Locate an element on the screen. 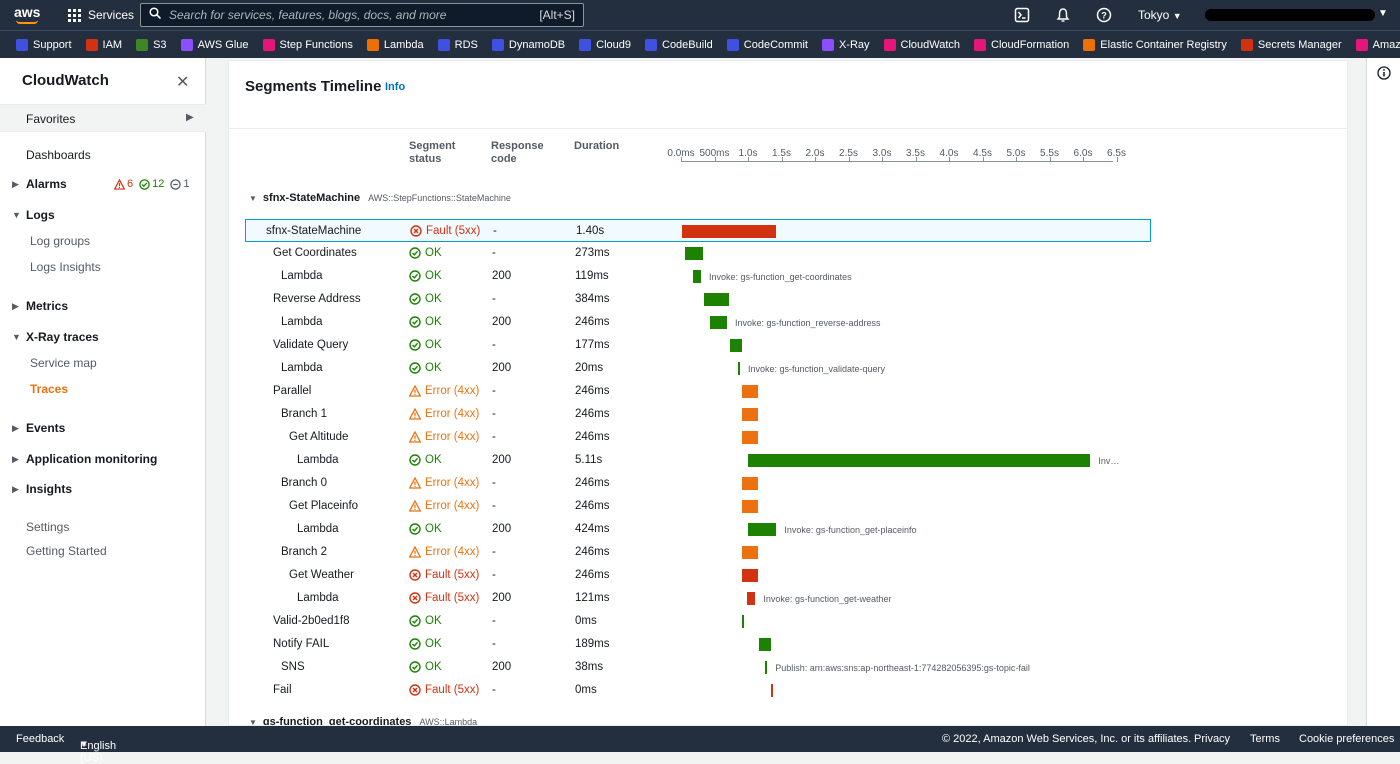 Image resolution: width=1400 pixels, height=764 pixels. favorite-step-functions: Step Functions is located at coordinates (307, 44).